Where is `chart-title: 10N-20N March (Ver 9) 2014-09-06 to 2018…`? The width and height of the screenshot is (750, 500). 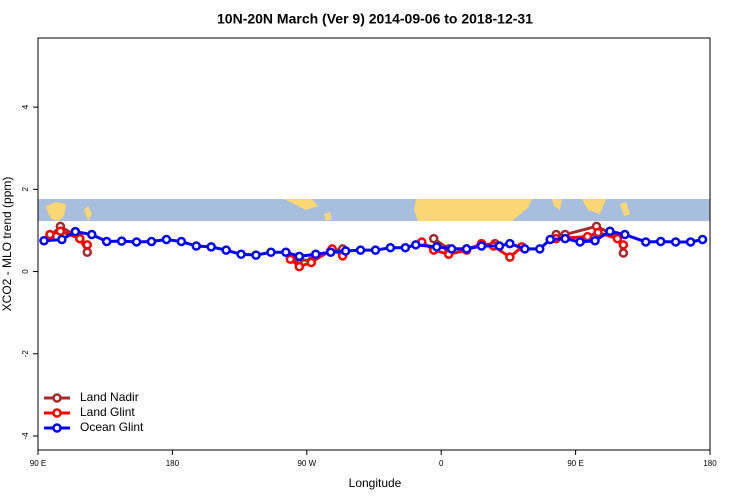 chart-title: 10N-20N March (Ver 9) 2014-09-06 to 2018… is located at coordinates (375, 19).